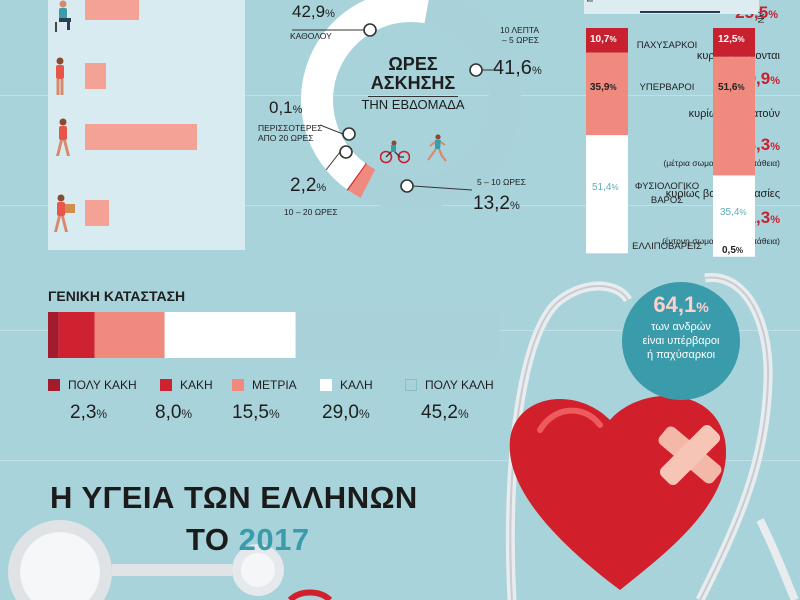 Image resolution: width=800 pixels, height=600 pixels. Describe the element at coordinates (517, 68) in the screenshot. I see `segment-value: 41,6%` at that location.